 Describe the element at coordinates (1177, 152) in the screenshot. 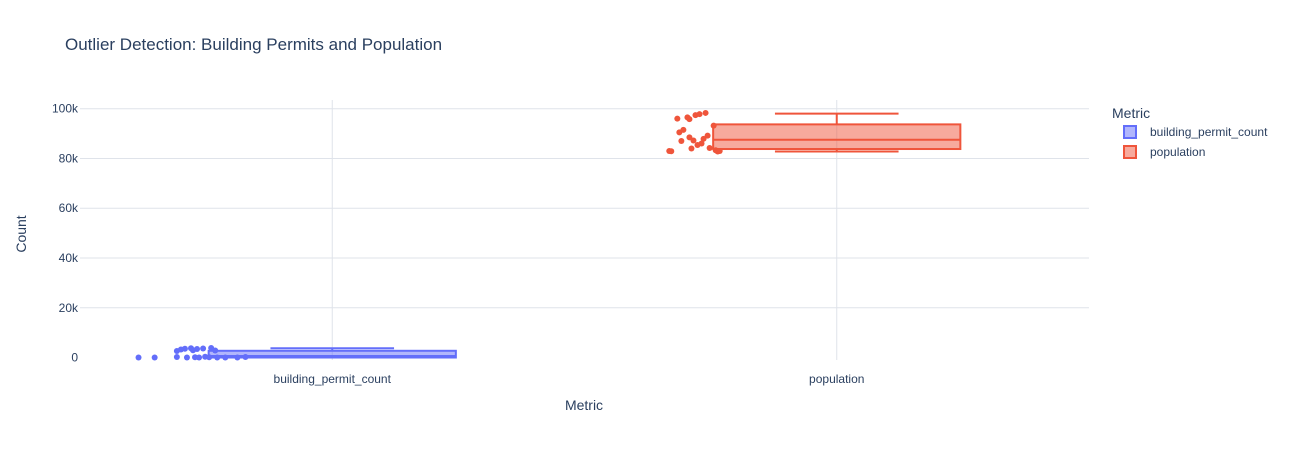

I see `legend-label: population` at that location.